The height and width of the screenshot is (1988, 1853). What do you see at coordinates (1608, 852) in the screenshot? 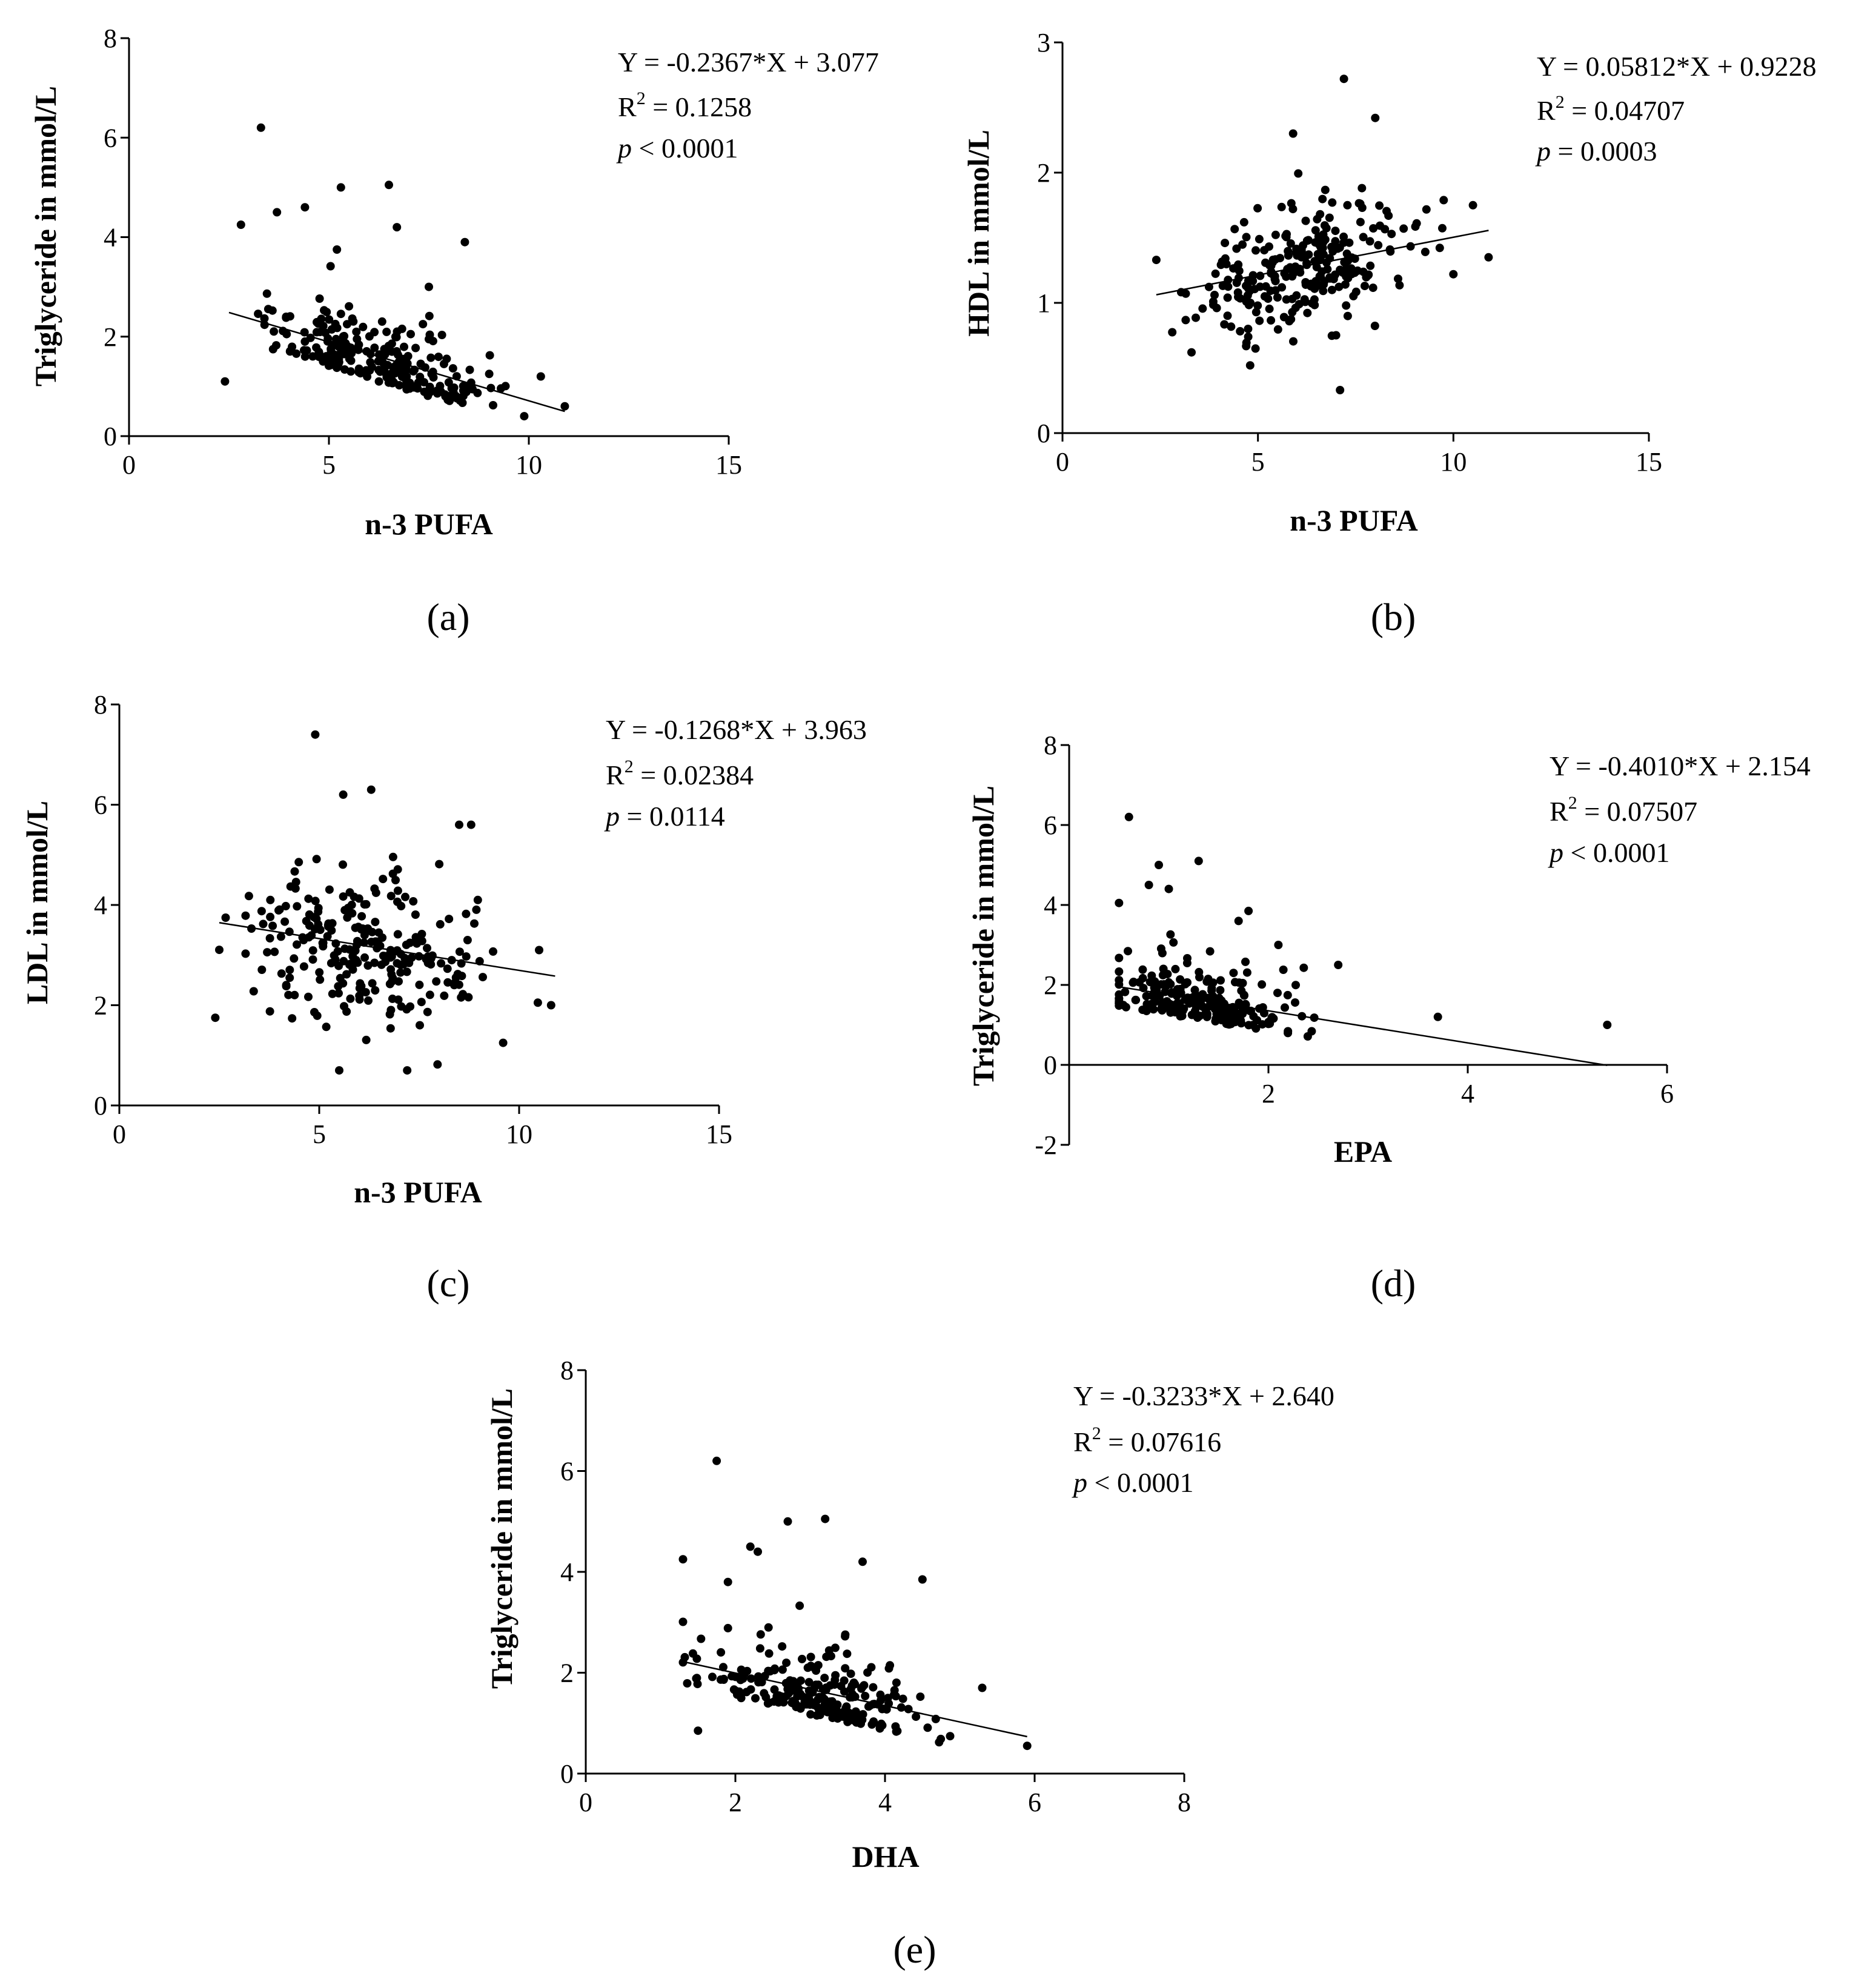
I see `p-value: p < 0.0001` at bounding box center [1608, 852].